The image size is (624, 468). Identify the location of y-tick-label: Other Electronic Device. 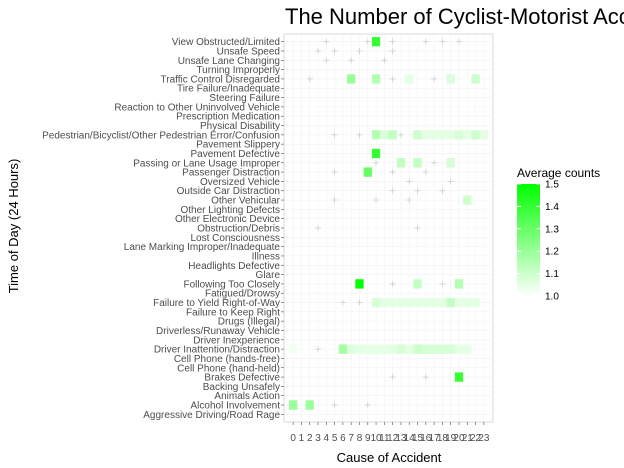
(227, 219).